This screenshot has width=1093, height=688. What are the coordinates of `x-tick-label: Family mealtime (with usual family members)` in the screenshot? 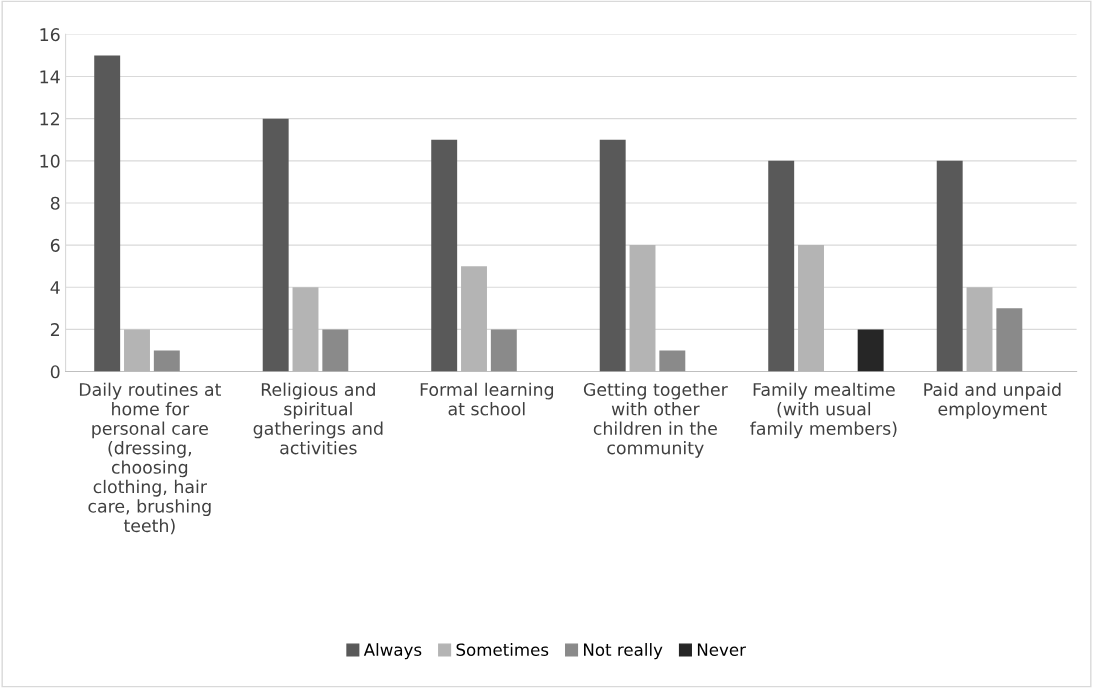 It's located at (823, 410).